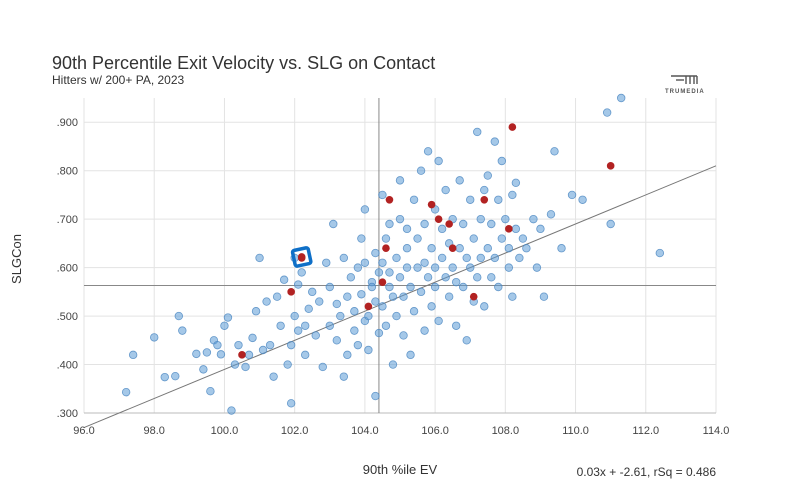 This screenshot has width=800, height=500. Describe the element at coordinates (435, 431) in the screenshot. I see `x-tick-label: 106.0` at that location.